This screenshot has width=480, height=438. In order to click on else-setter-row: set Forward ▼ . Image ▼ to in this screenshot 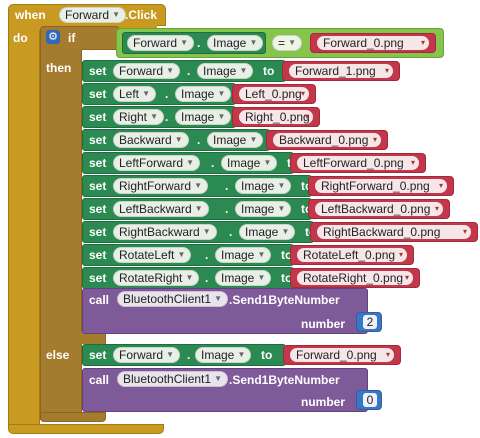, I will do `click(184, 355)`.